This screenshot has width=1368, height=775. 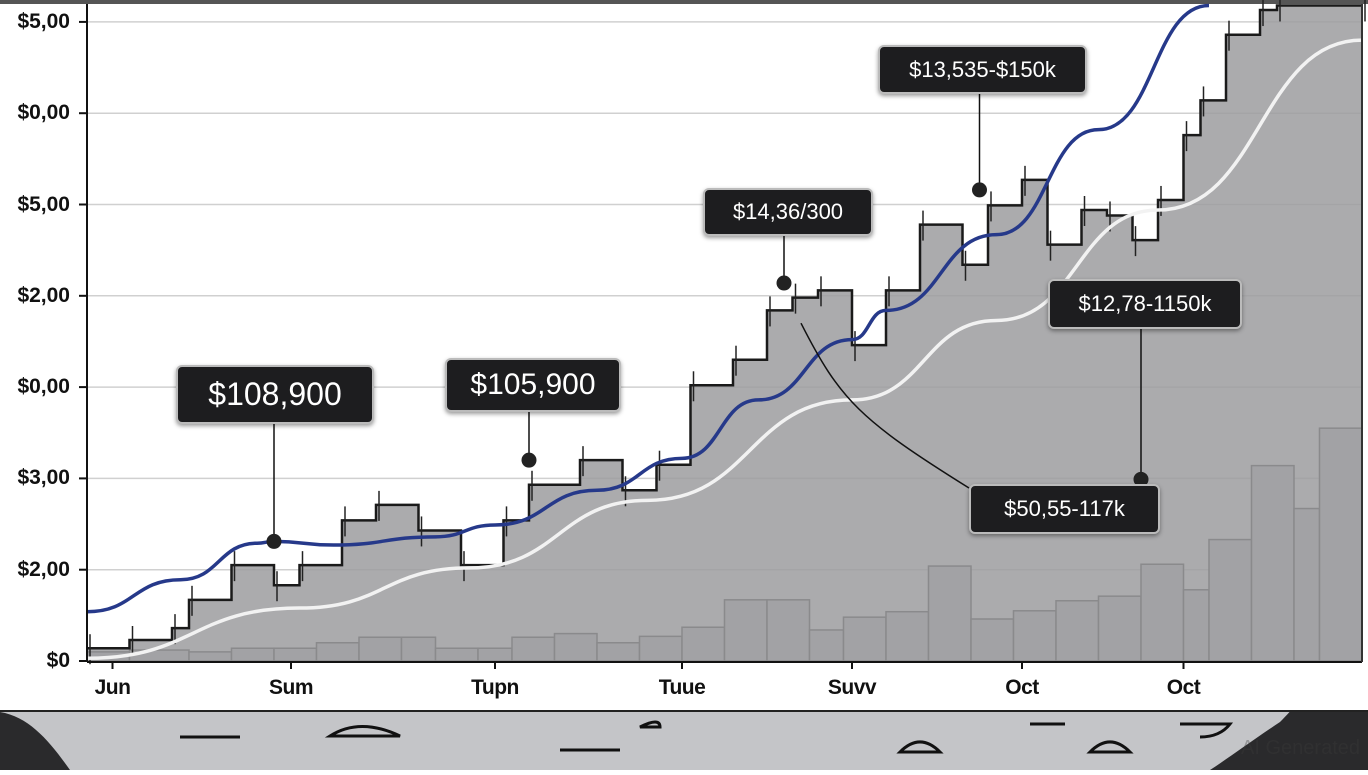 What do you see at coordinates (982, 69) in the screenshot?
I see `annotation-label: $13,535-$150k` at bounding box center [982, 69].